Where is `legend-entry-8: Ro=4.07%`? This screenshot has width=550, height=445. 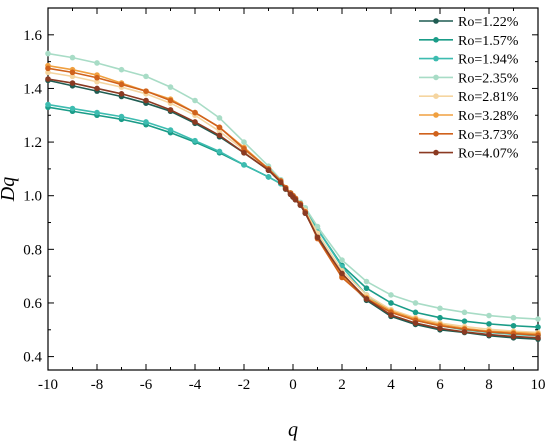 legend-entry-8: Ro=4.07% is located at coordinates (469, 154).